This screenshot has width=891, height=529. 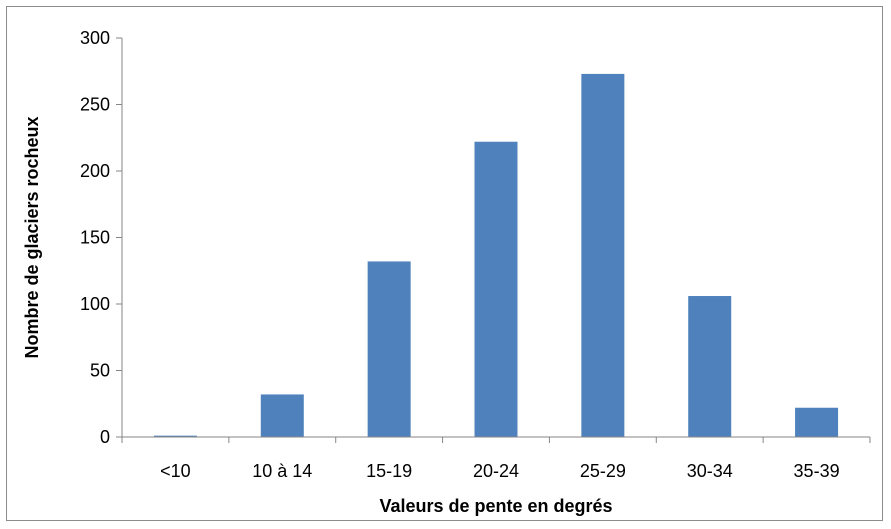 What do you see at coordinates (95, 38) in the screenshot?
I see `y-tick-label: 300` at bounding box center [95, 38].